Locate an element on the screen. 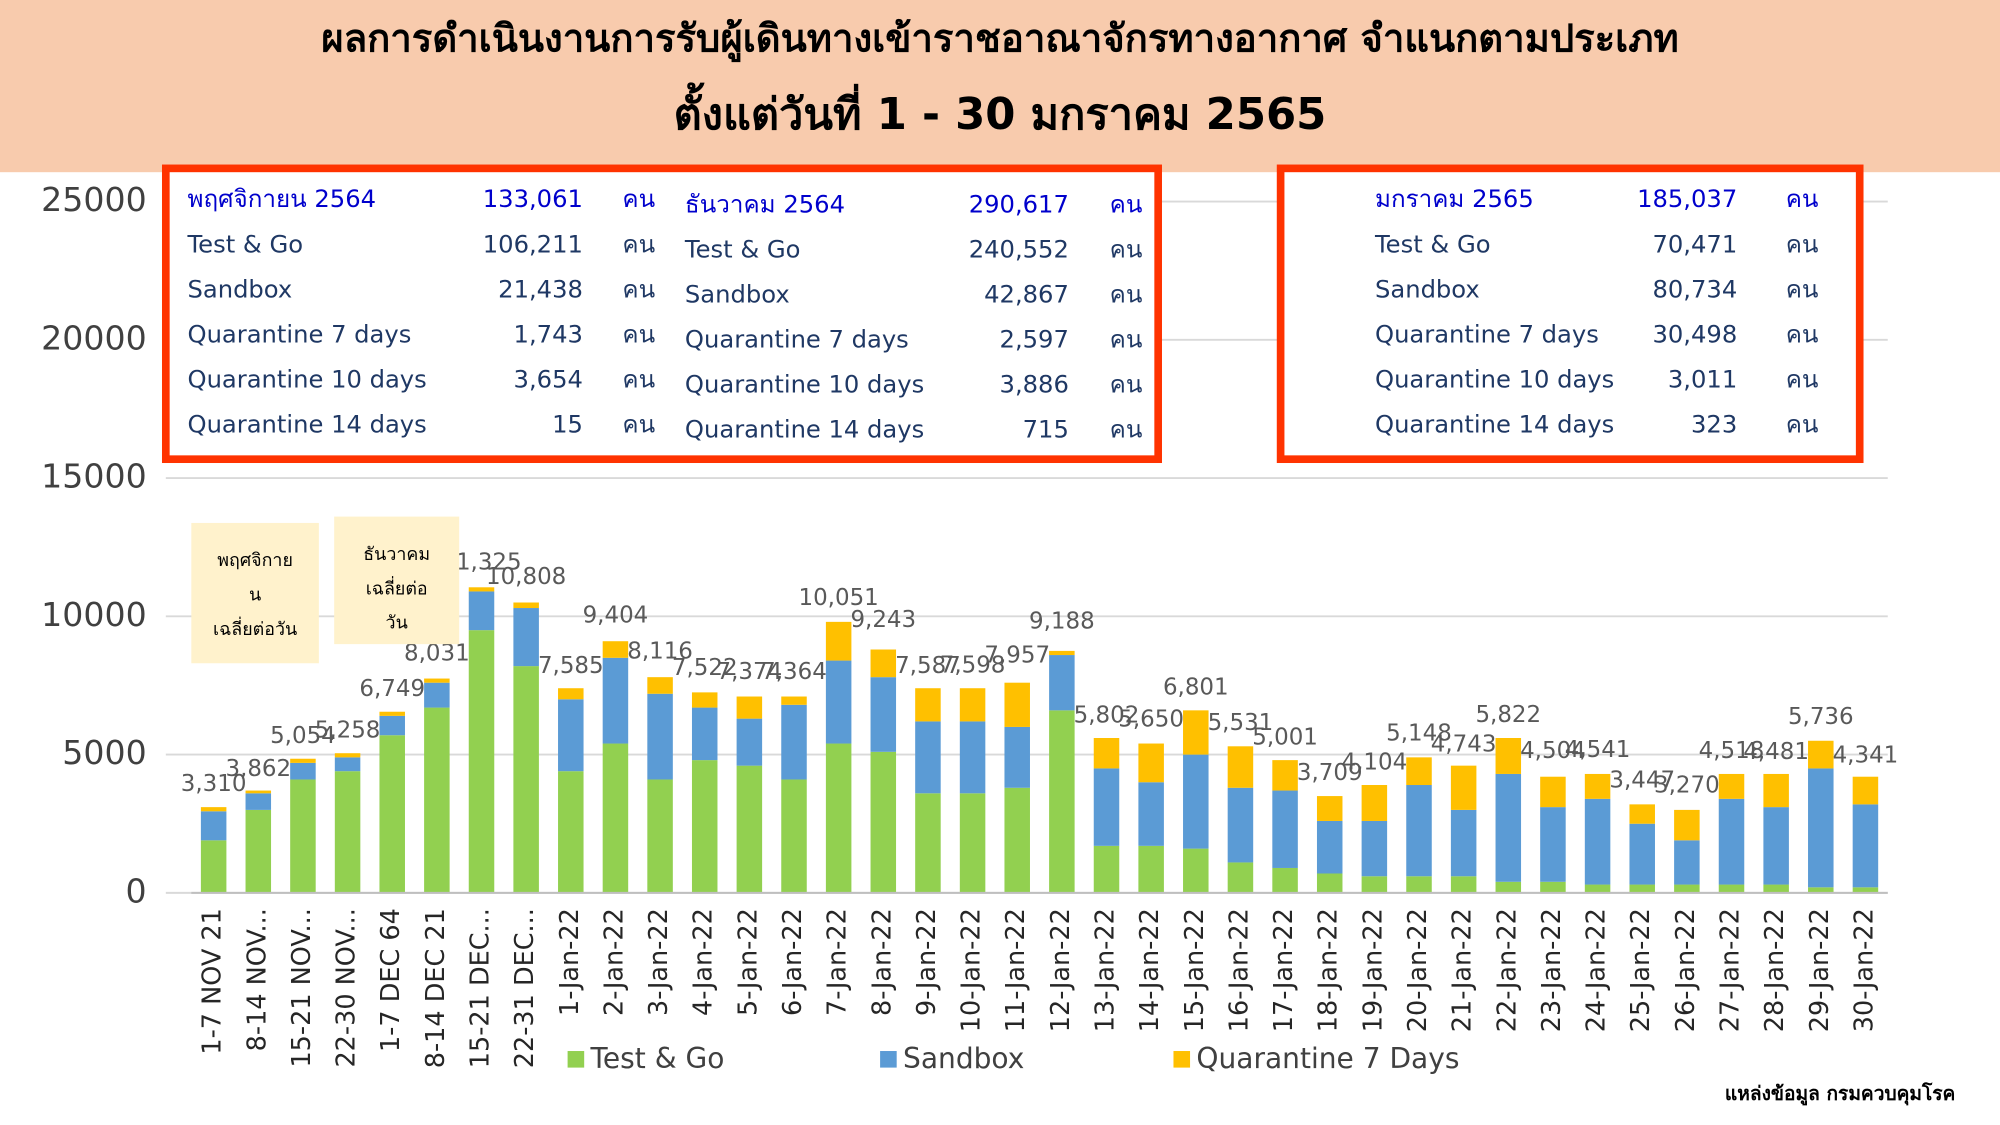 Image resolution: width=2000 pixels, height=1125 pixels. total-label: 5,001 is located at coordinates (1285, 737).